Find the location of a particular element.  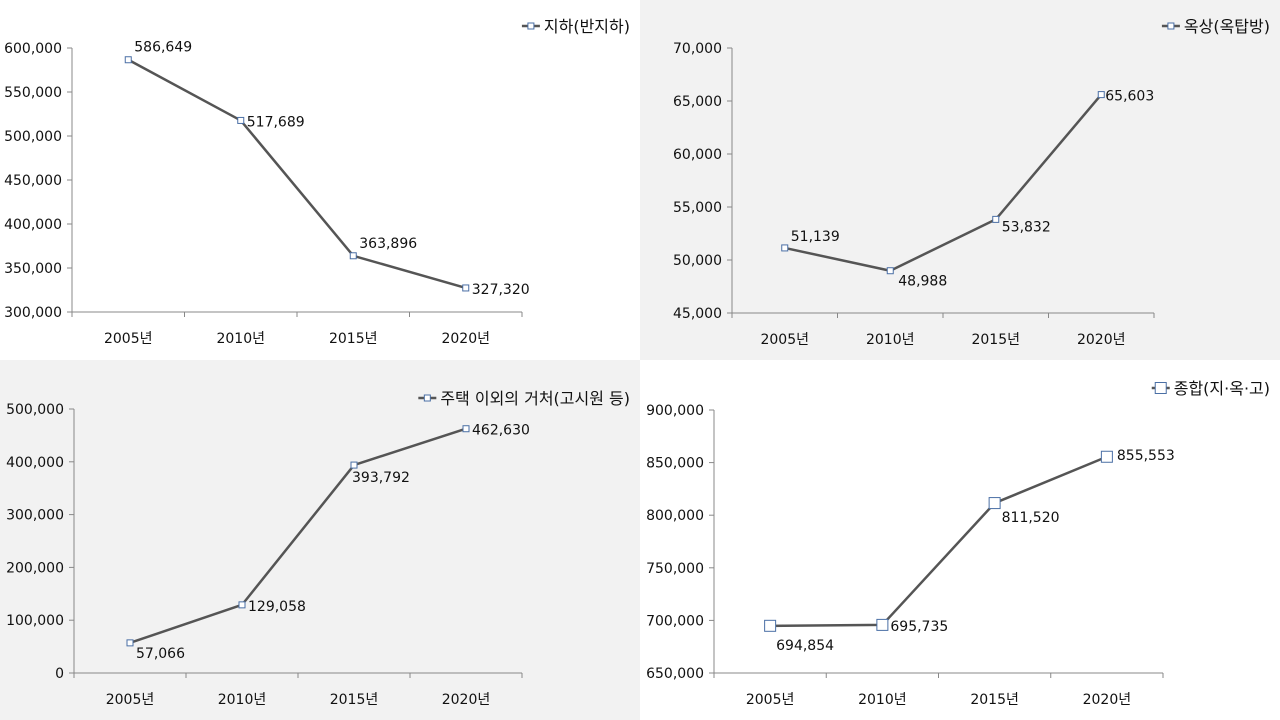

y-tick-label: 450,000 is located at coordinates (33, 181).